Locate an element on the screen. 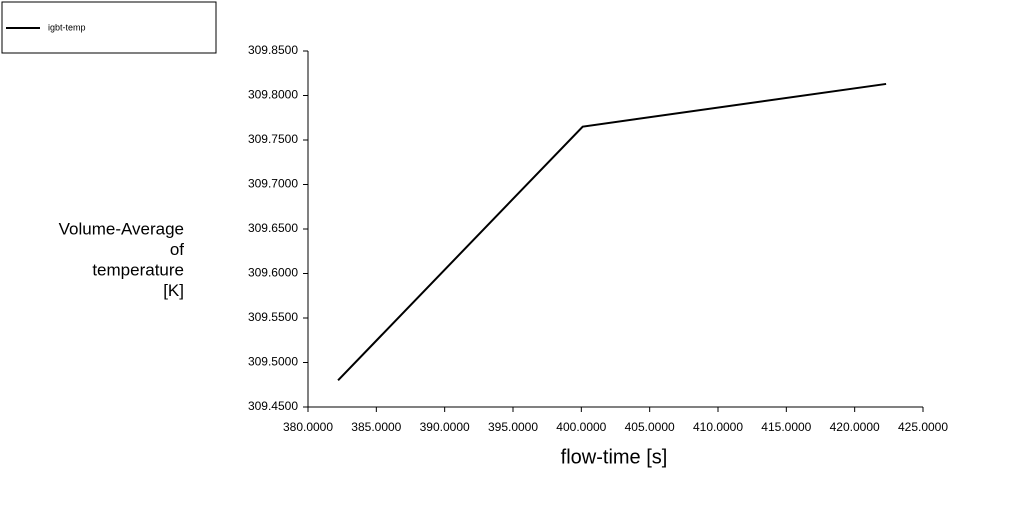 Image resolution: width=1026 pixels, height=508 pixels. y-tick-label: 309.4500 is located at coordinates (273, 406).